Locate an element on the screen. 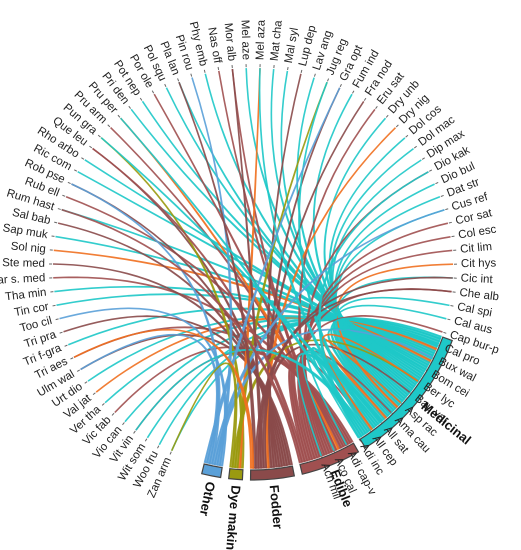 The image size is (521, 550). chord-adi-cap-v-medicinal is located at coordinates (345, 397).